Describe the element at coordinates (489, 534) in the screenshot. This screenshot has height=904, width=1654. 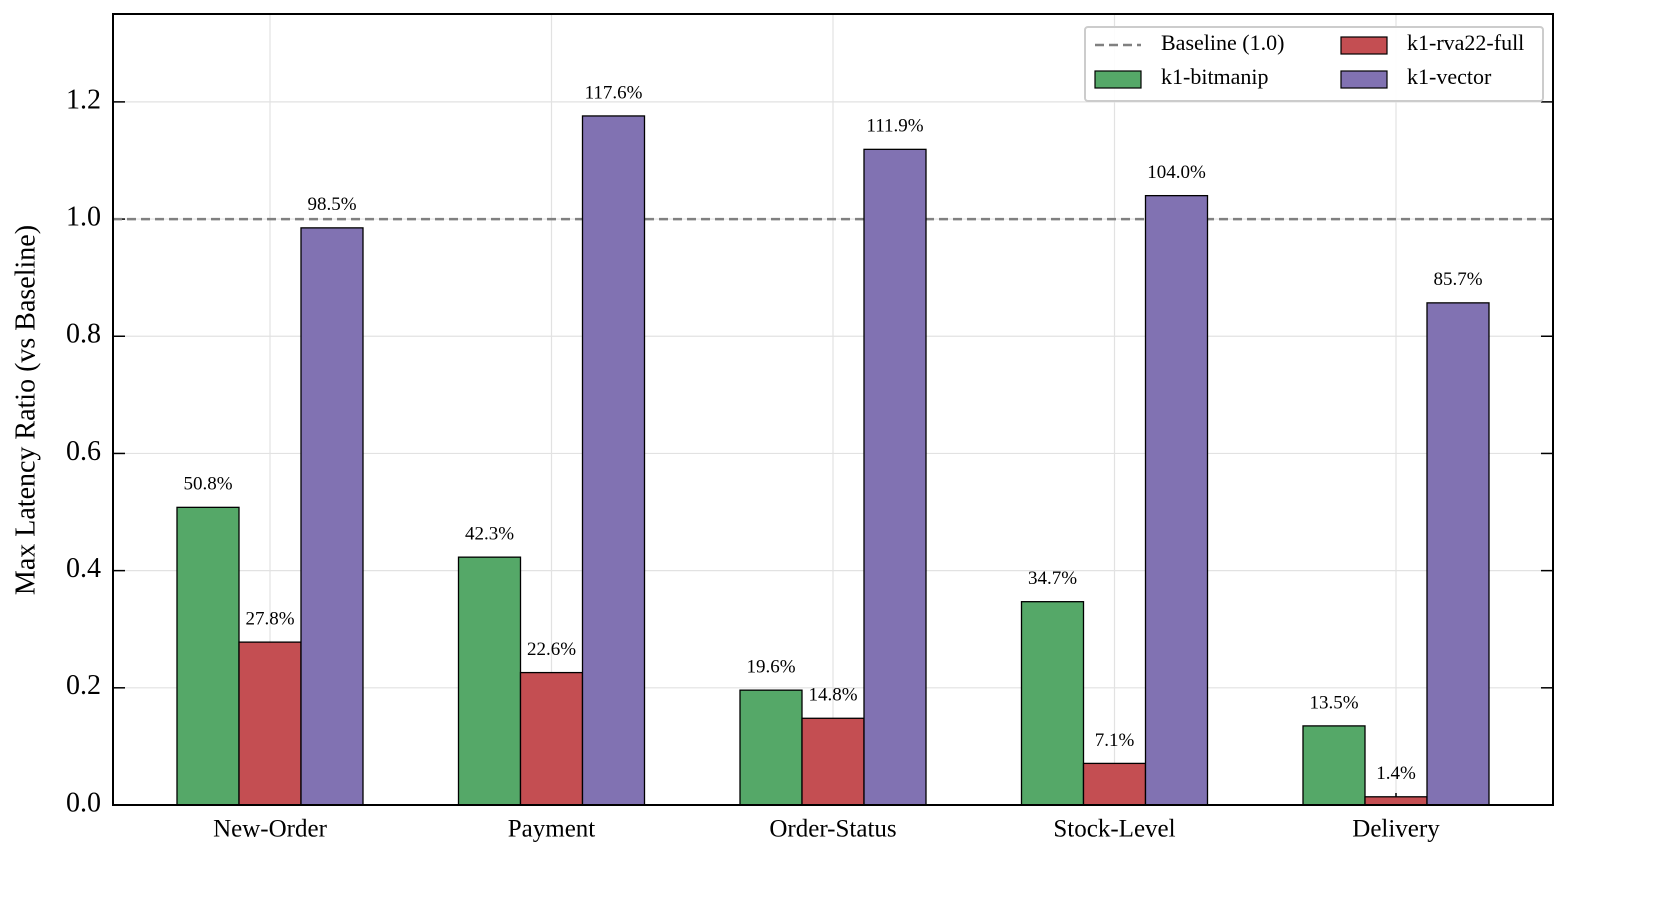
I see `value-label: 42.3%` at that location.